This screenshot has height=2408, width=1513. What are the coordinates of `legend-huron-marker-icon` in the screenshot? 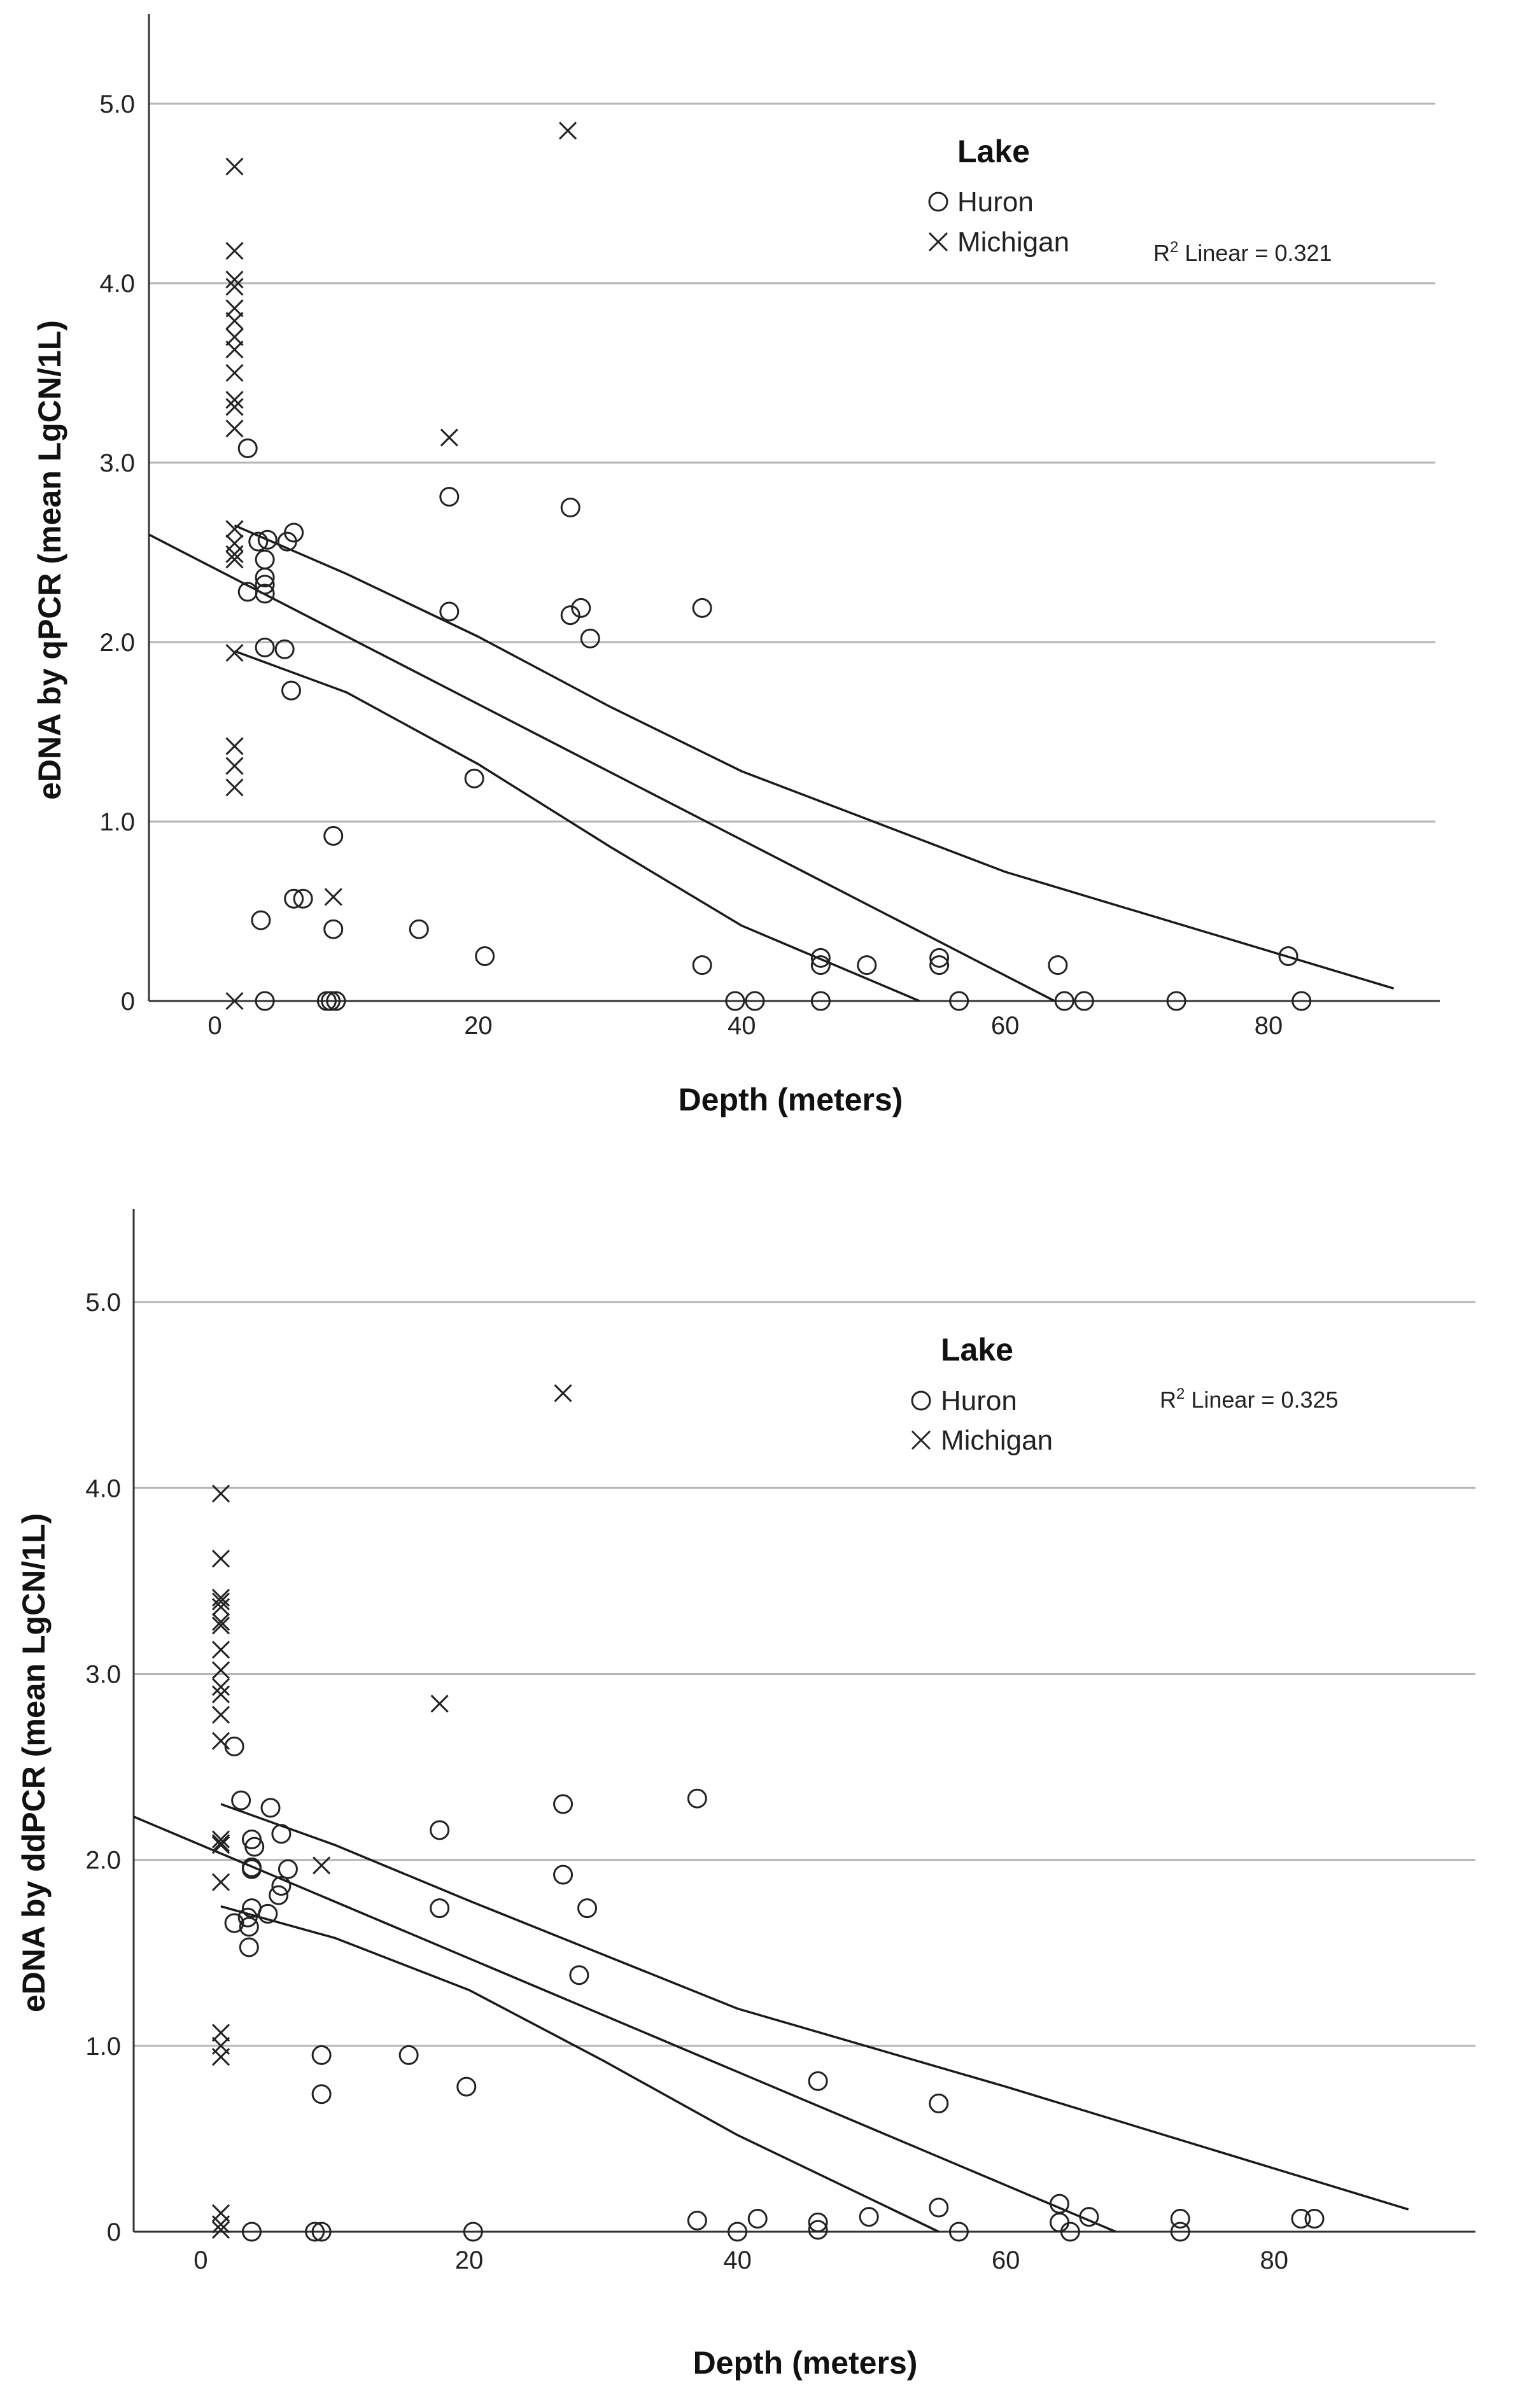 It's located at (938, 202).